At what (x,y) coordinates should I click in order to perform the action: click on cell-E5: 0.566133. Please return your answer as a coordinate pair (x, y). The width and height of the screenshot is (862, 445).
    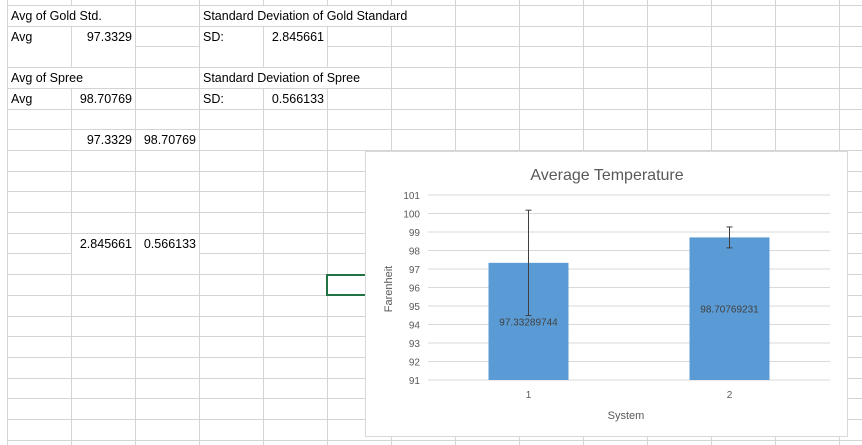
    Looking at the image, I should click on (295, 99).